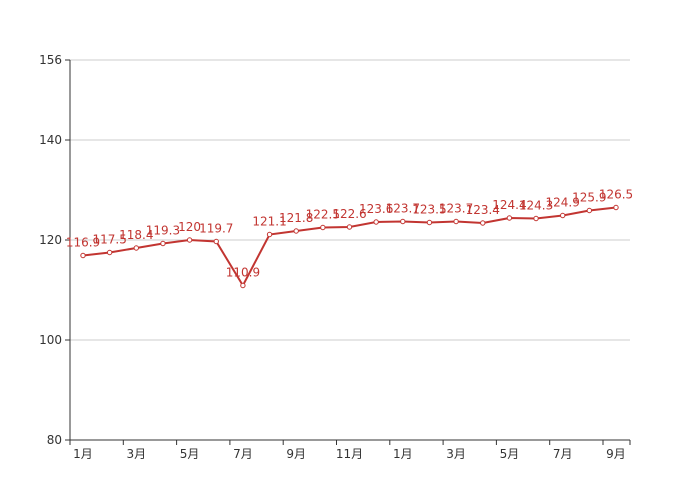  I want to click on data-points-layer, so click(349, 246).